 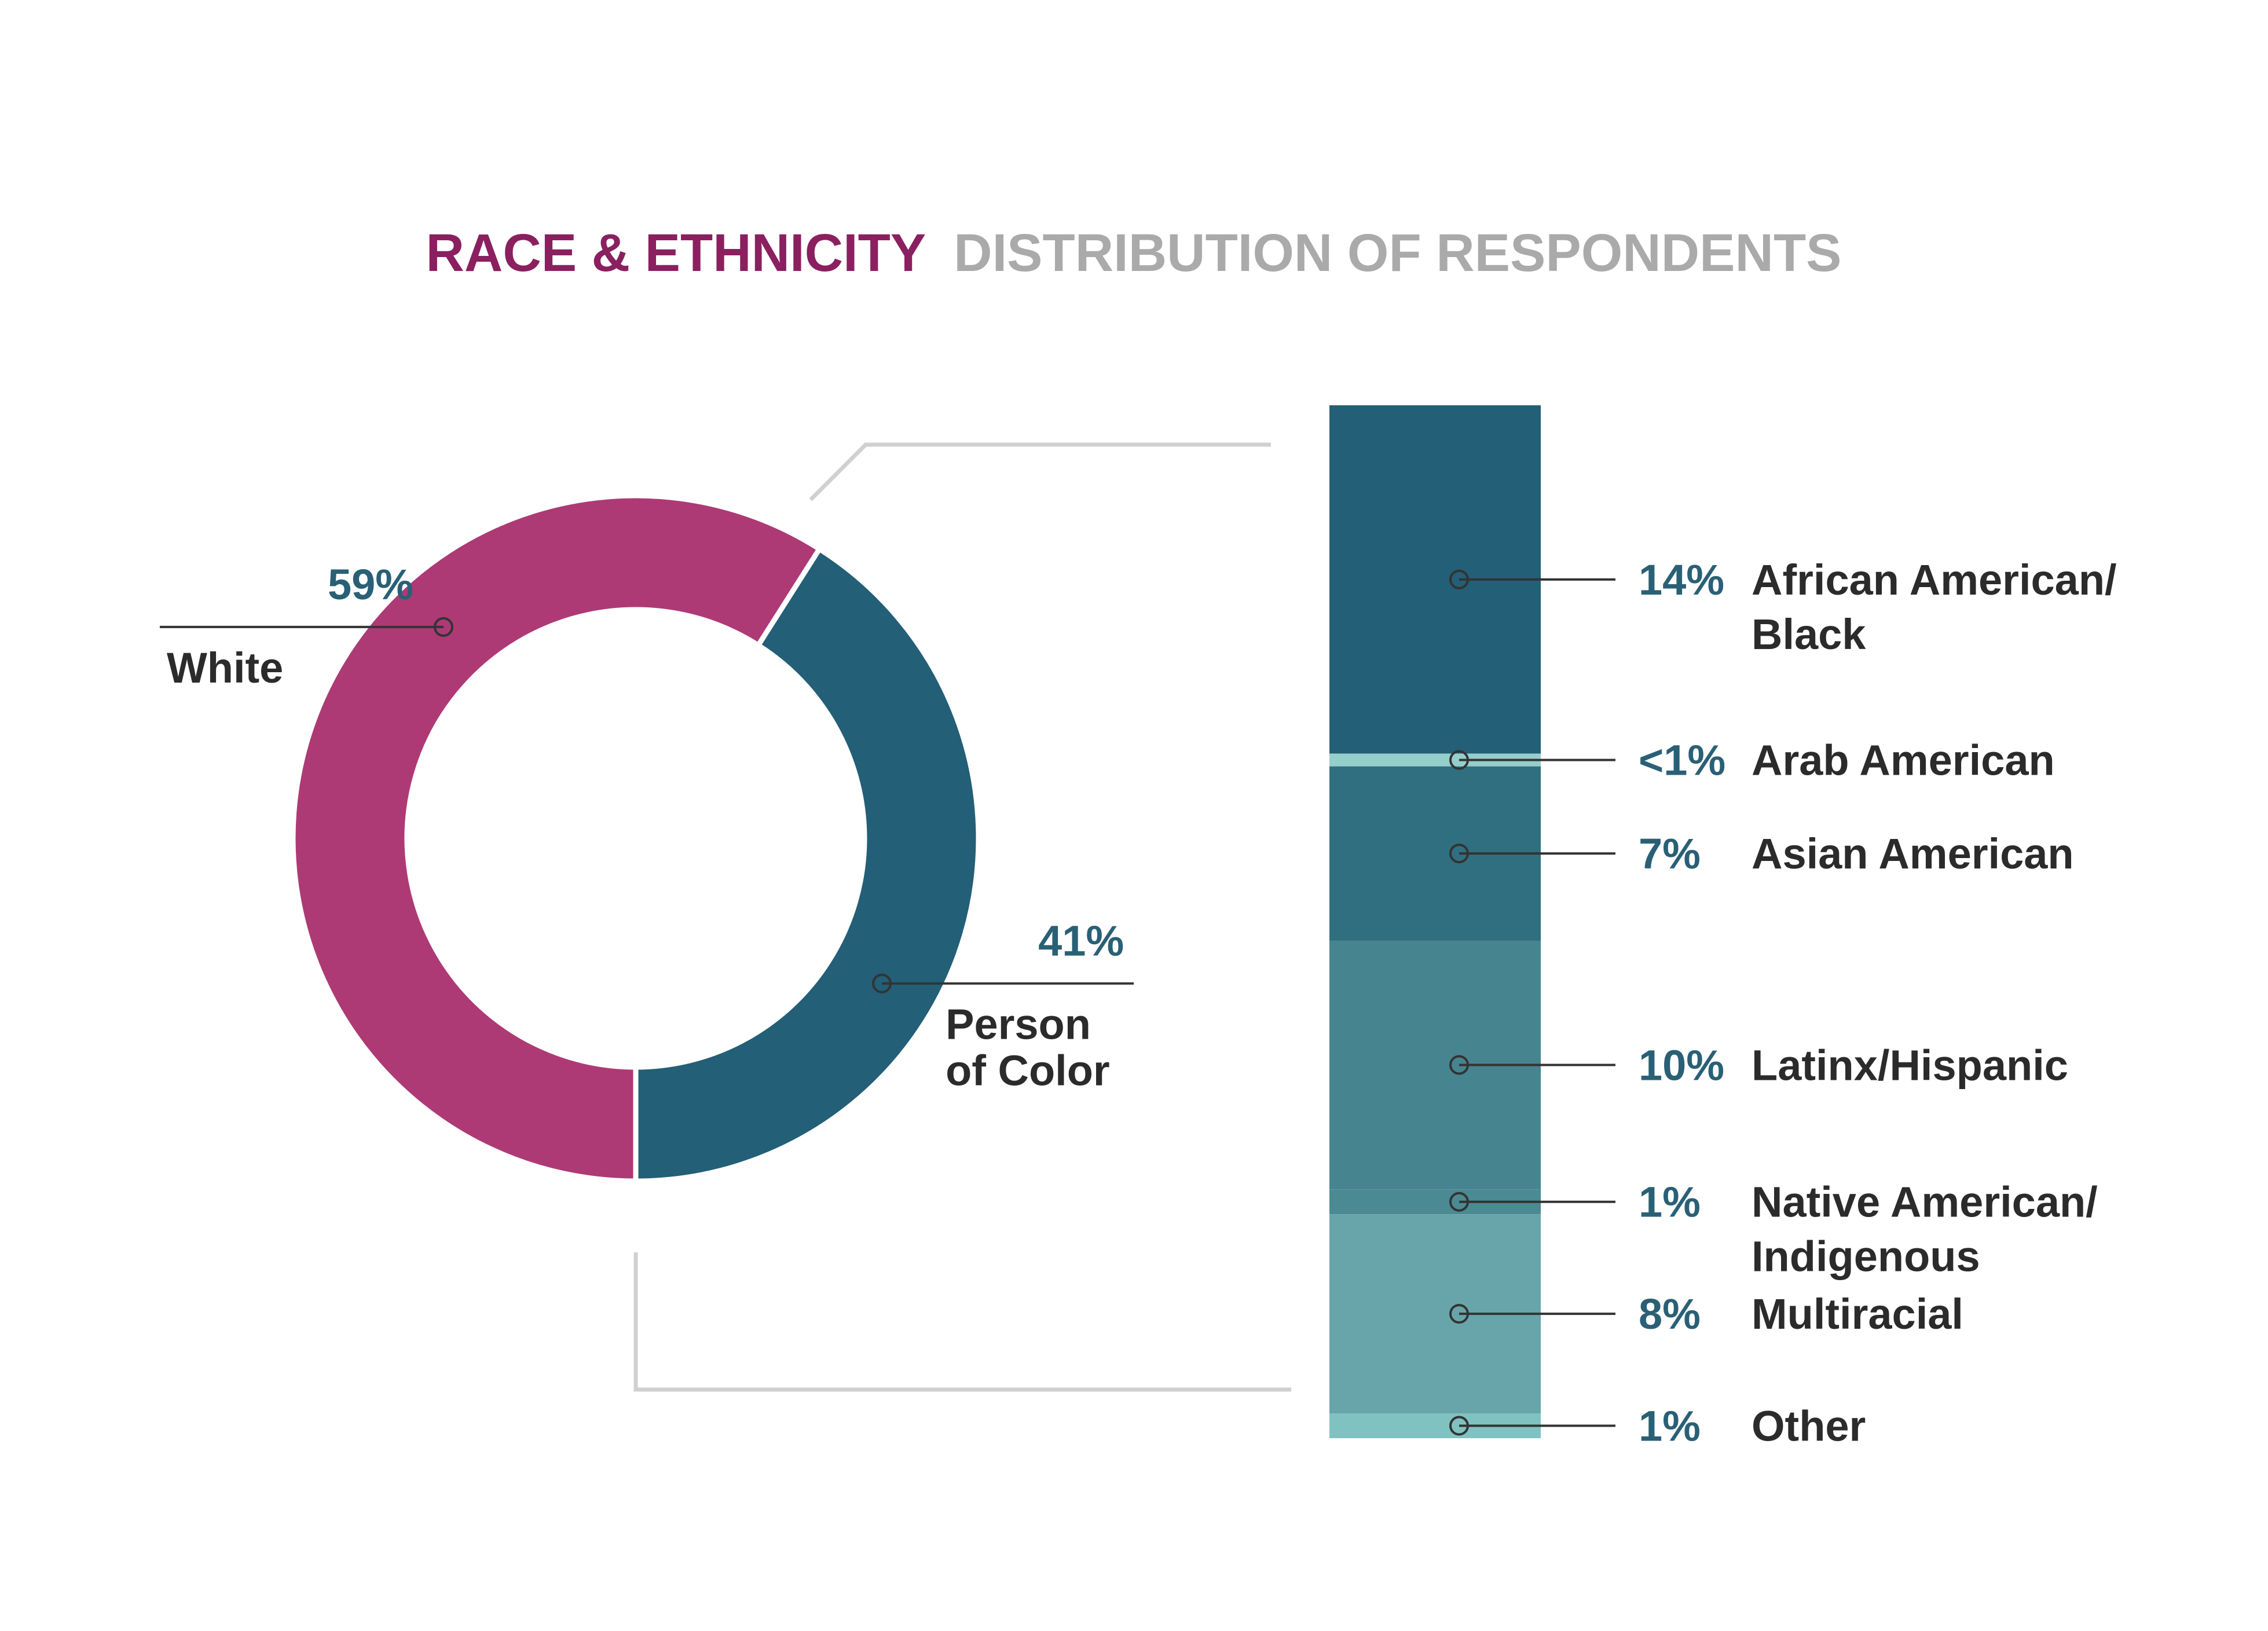 I want to click on stack-value-label-2: 7%, so click(x=1670, y=854).